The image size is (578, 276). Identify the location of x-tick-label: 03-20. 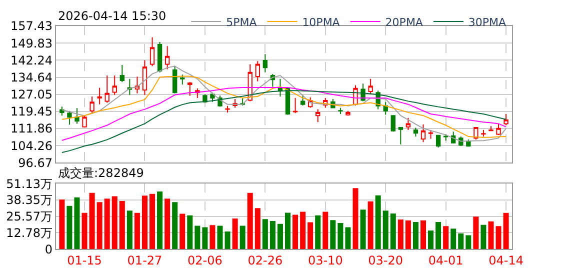
(386, 260).